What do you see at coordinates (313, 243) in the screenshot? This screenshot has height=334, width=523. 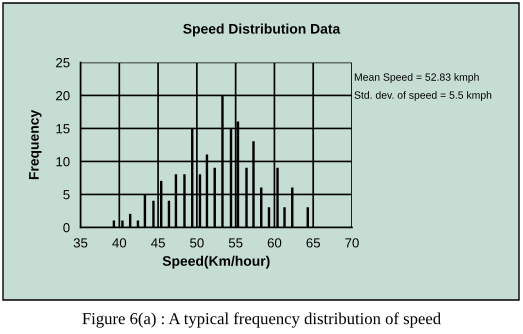 I see `x-tick-label: 65` at bounding box center [313, 243].